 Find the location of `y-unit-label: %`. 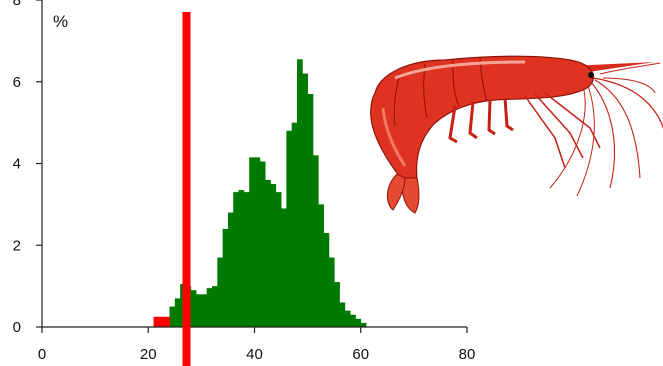

y-unit-label: % is located at coordinates (60, 21).